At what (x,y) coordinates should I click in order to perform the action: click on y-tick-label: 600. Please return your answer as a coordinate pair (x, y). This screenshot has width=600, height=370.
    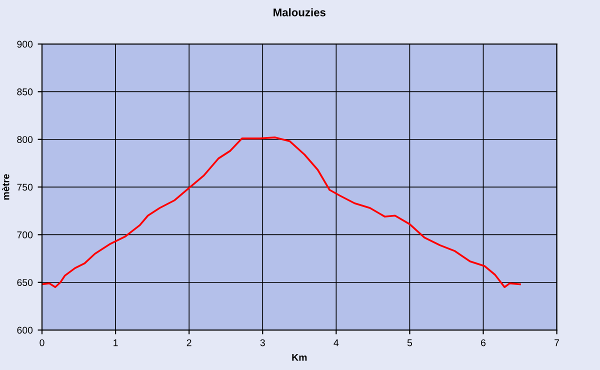
    Looking at the image, I should click on (25, 330).